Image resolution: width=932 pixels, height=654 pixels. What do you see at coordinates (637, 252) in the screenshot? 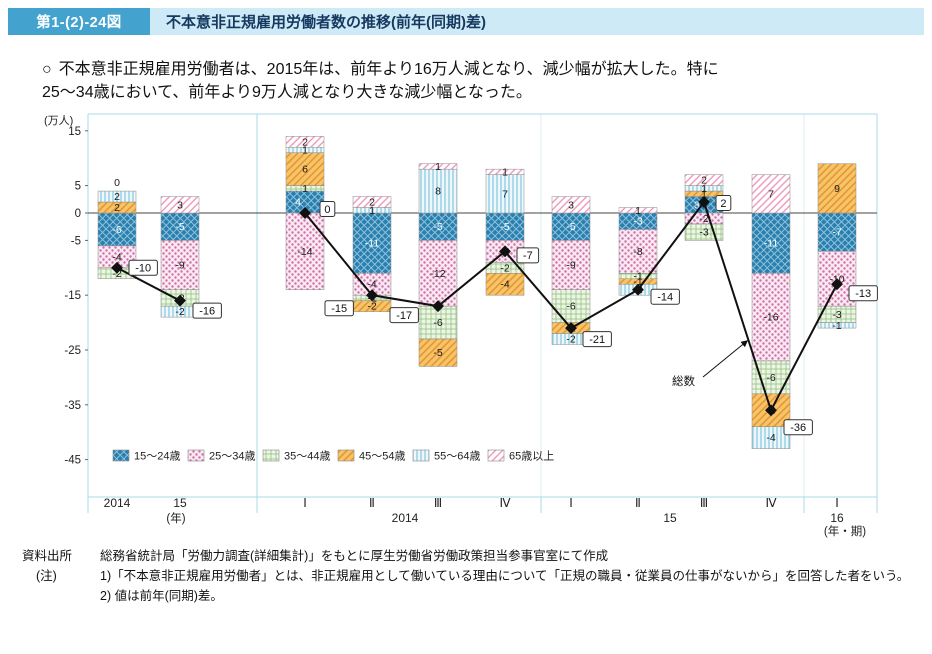
I see `svg-text: -8` at bounding box center [637, 252].